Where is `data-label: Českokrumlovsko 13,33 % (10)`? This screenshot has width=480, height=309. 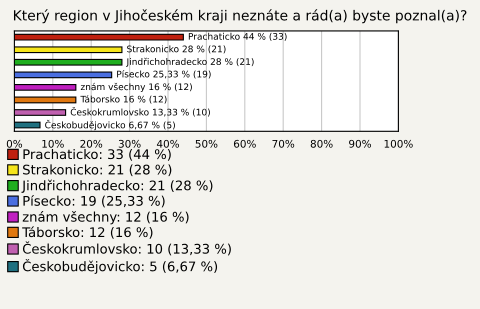
data-label: Českokrumlovsko 13,33 % (10) is located at coordinates (140, 112).